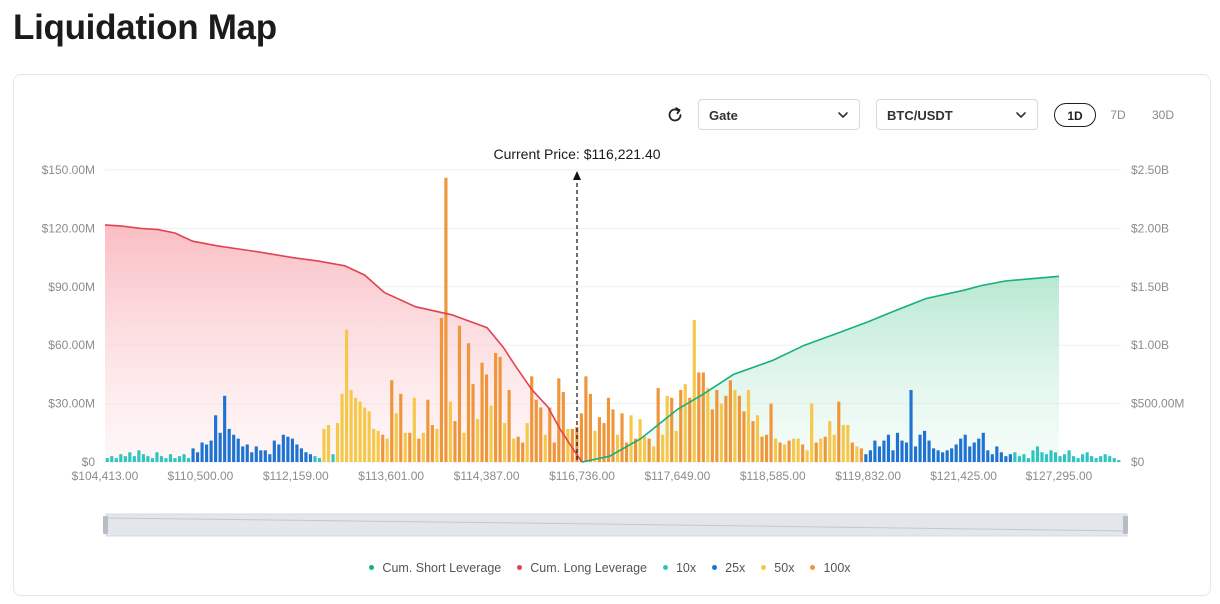 Image resolution: width=1220 pixels, height=604 pixels. I want to click on y-left-tick-label: $150.00M, so click(68, 170).